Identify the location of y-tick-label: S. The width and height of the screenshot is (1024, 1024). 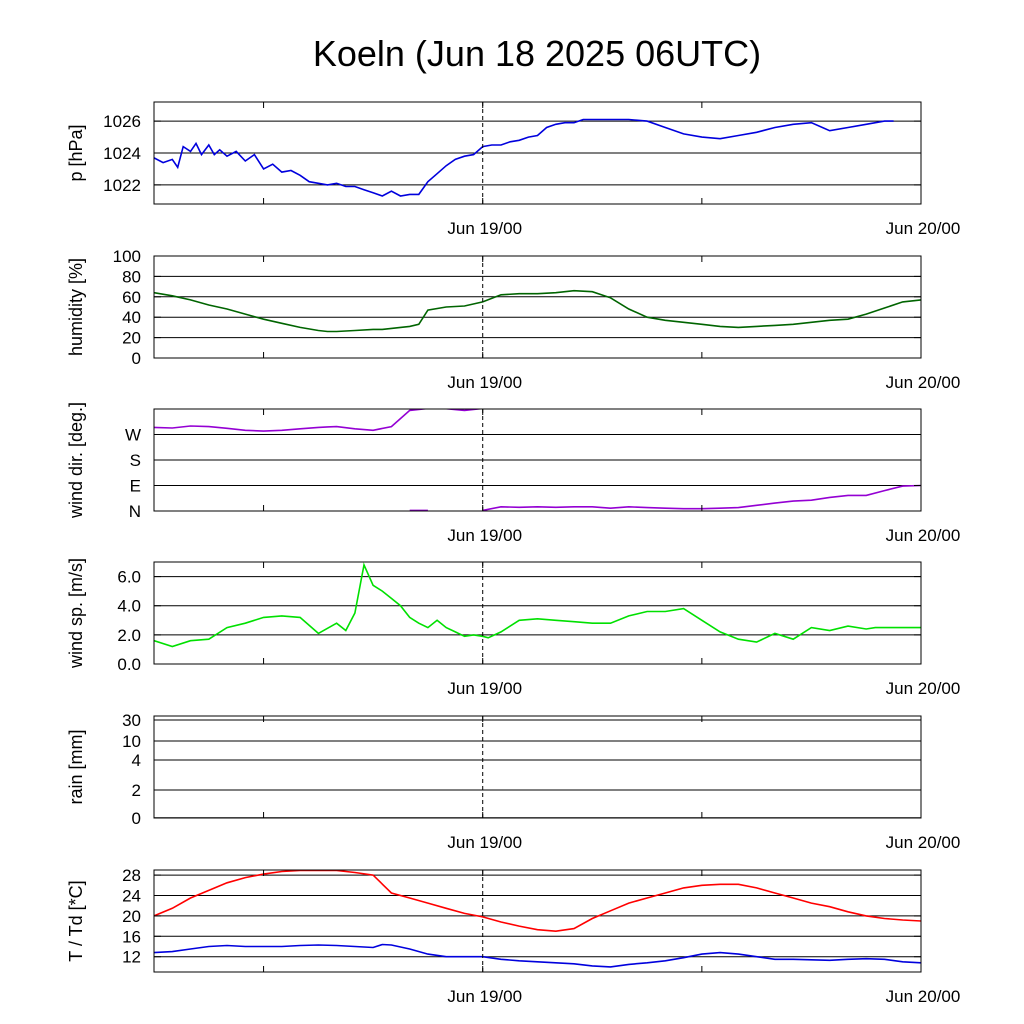
(135, 460).